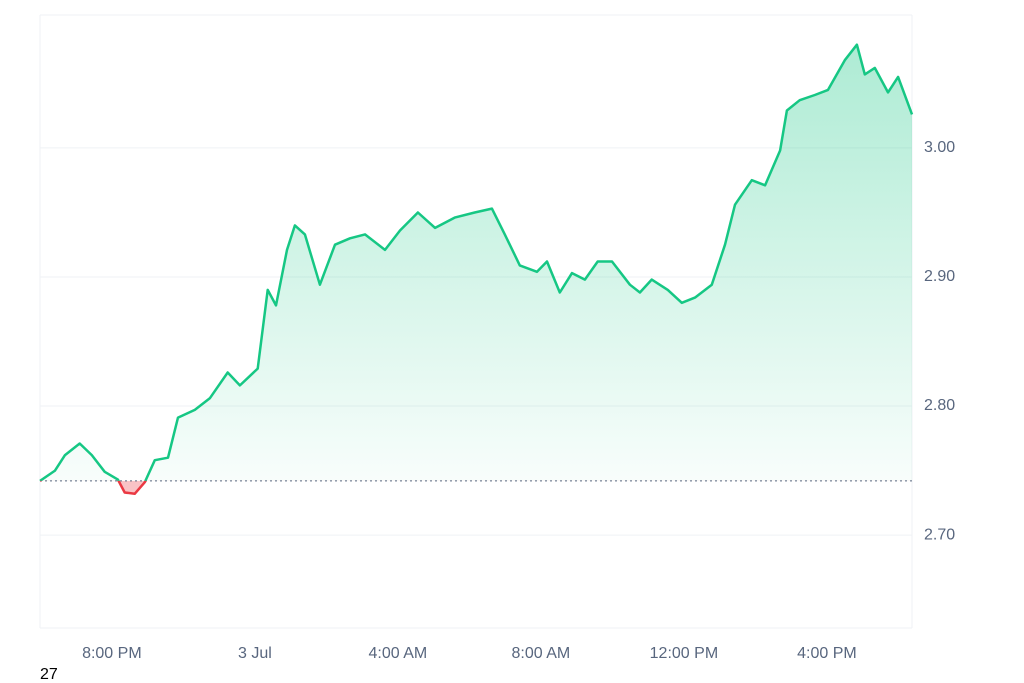 The width and height of the screenshot is (1024, 683). Describe the element at coordinates (541, 653) in the screenshot. I see `x-tick-label: 8:00 AM` at that location.